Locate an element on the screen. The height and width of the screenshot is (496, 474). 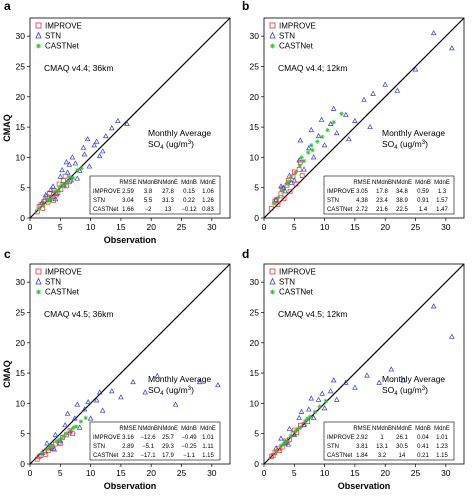
x-tick-label: 15 is located at coordinates (121, 227).